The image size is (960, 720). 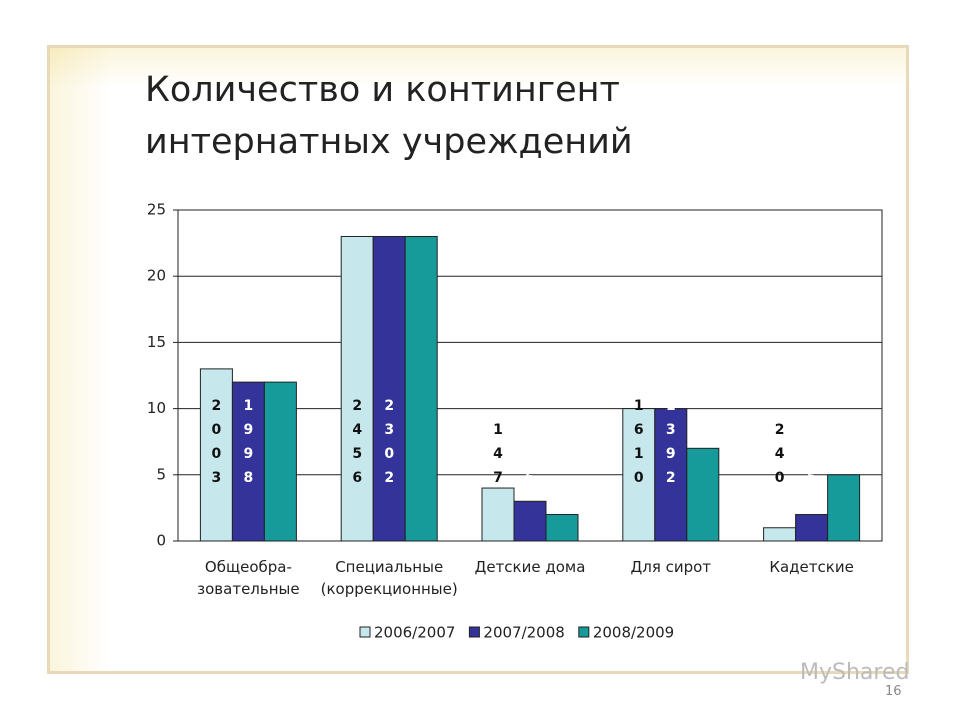 What do you see at coordinates (670, 442) in the screenshot?
I see `data-label: 1392` at bounding box center [670, 442].